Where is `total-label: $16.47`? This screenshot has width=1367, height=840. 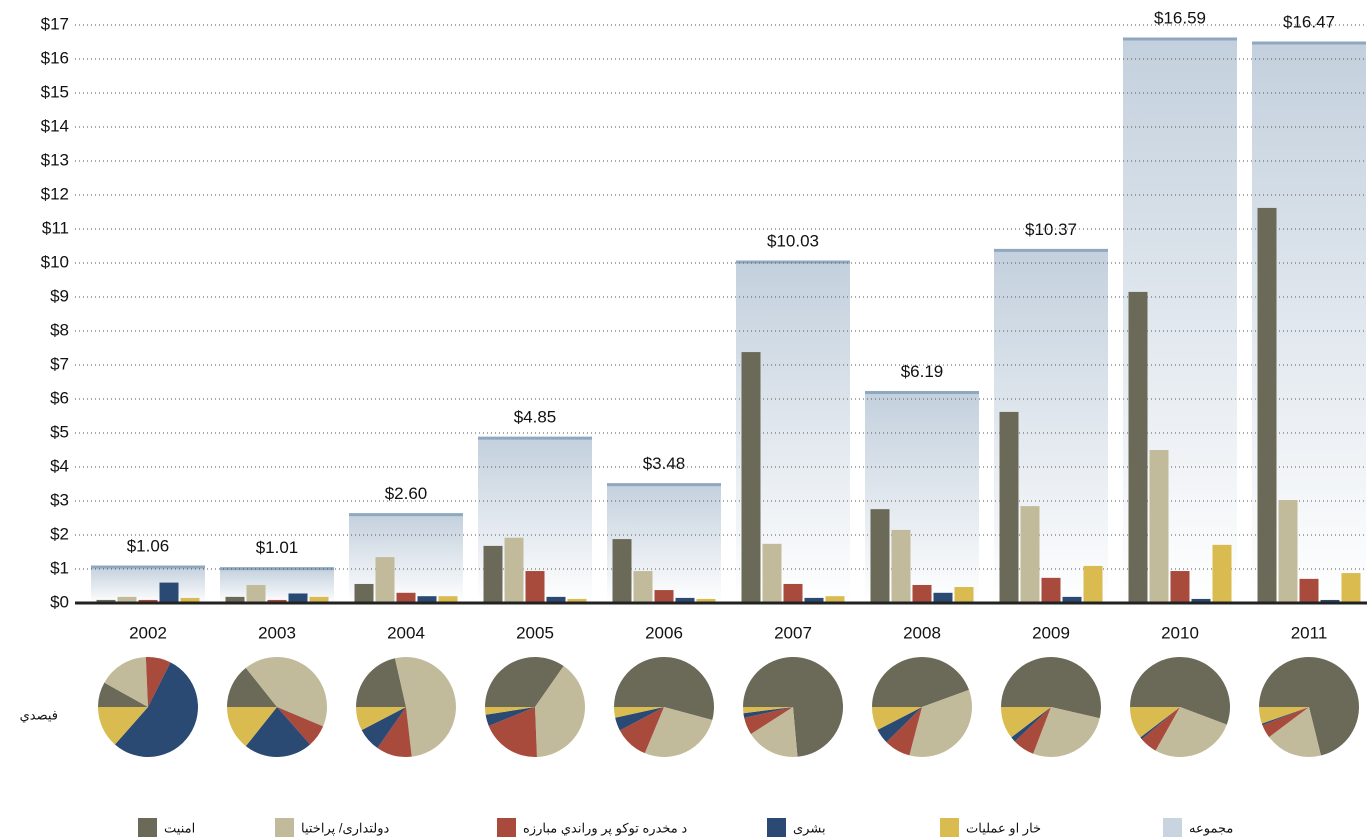
total-label: $16.47 is located at coordinates (1309, 22).